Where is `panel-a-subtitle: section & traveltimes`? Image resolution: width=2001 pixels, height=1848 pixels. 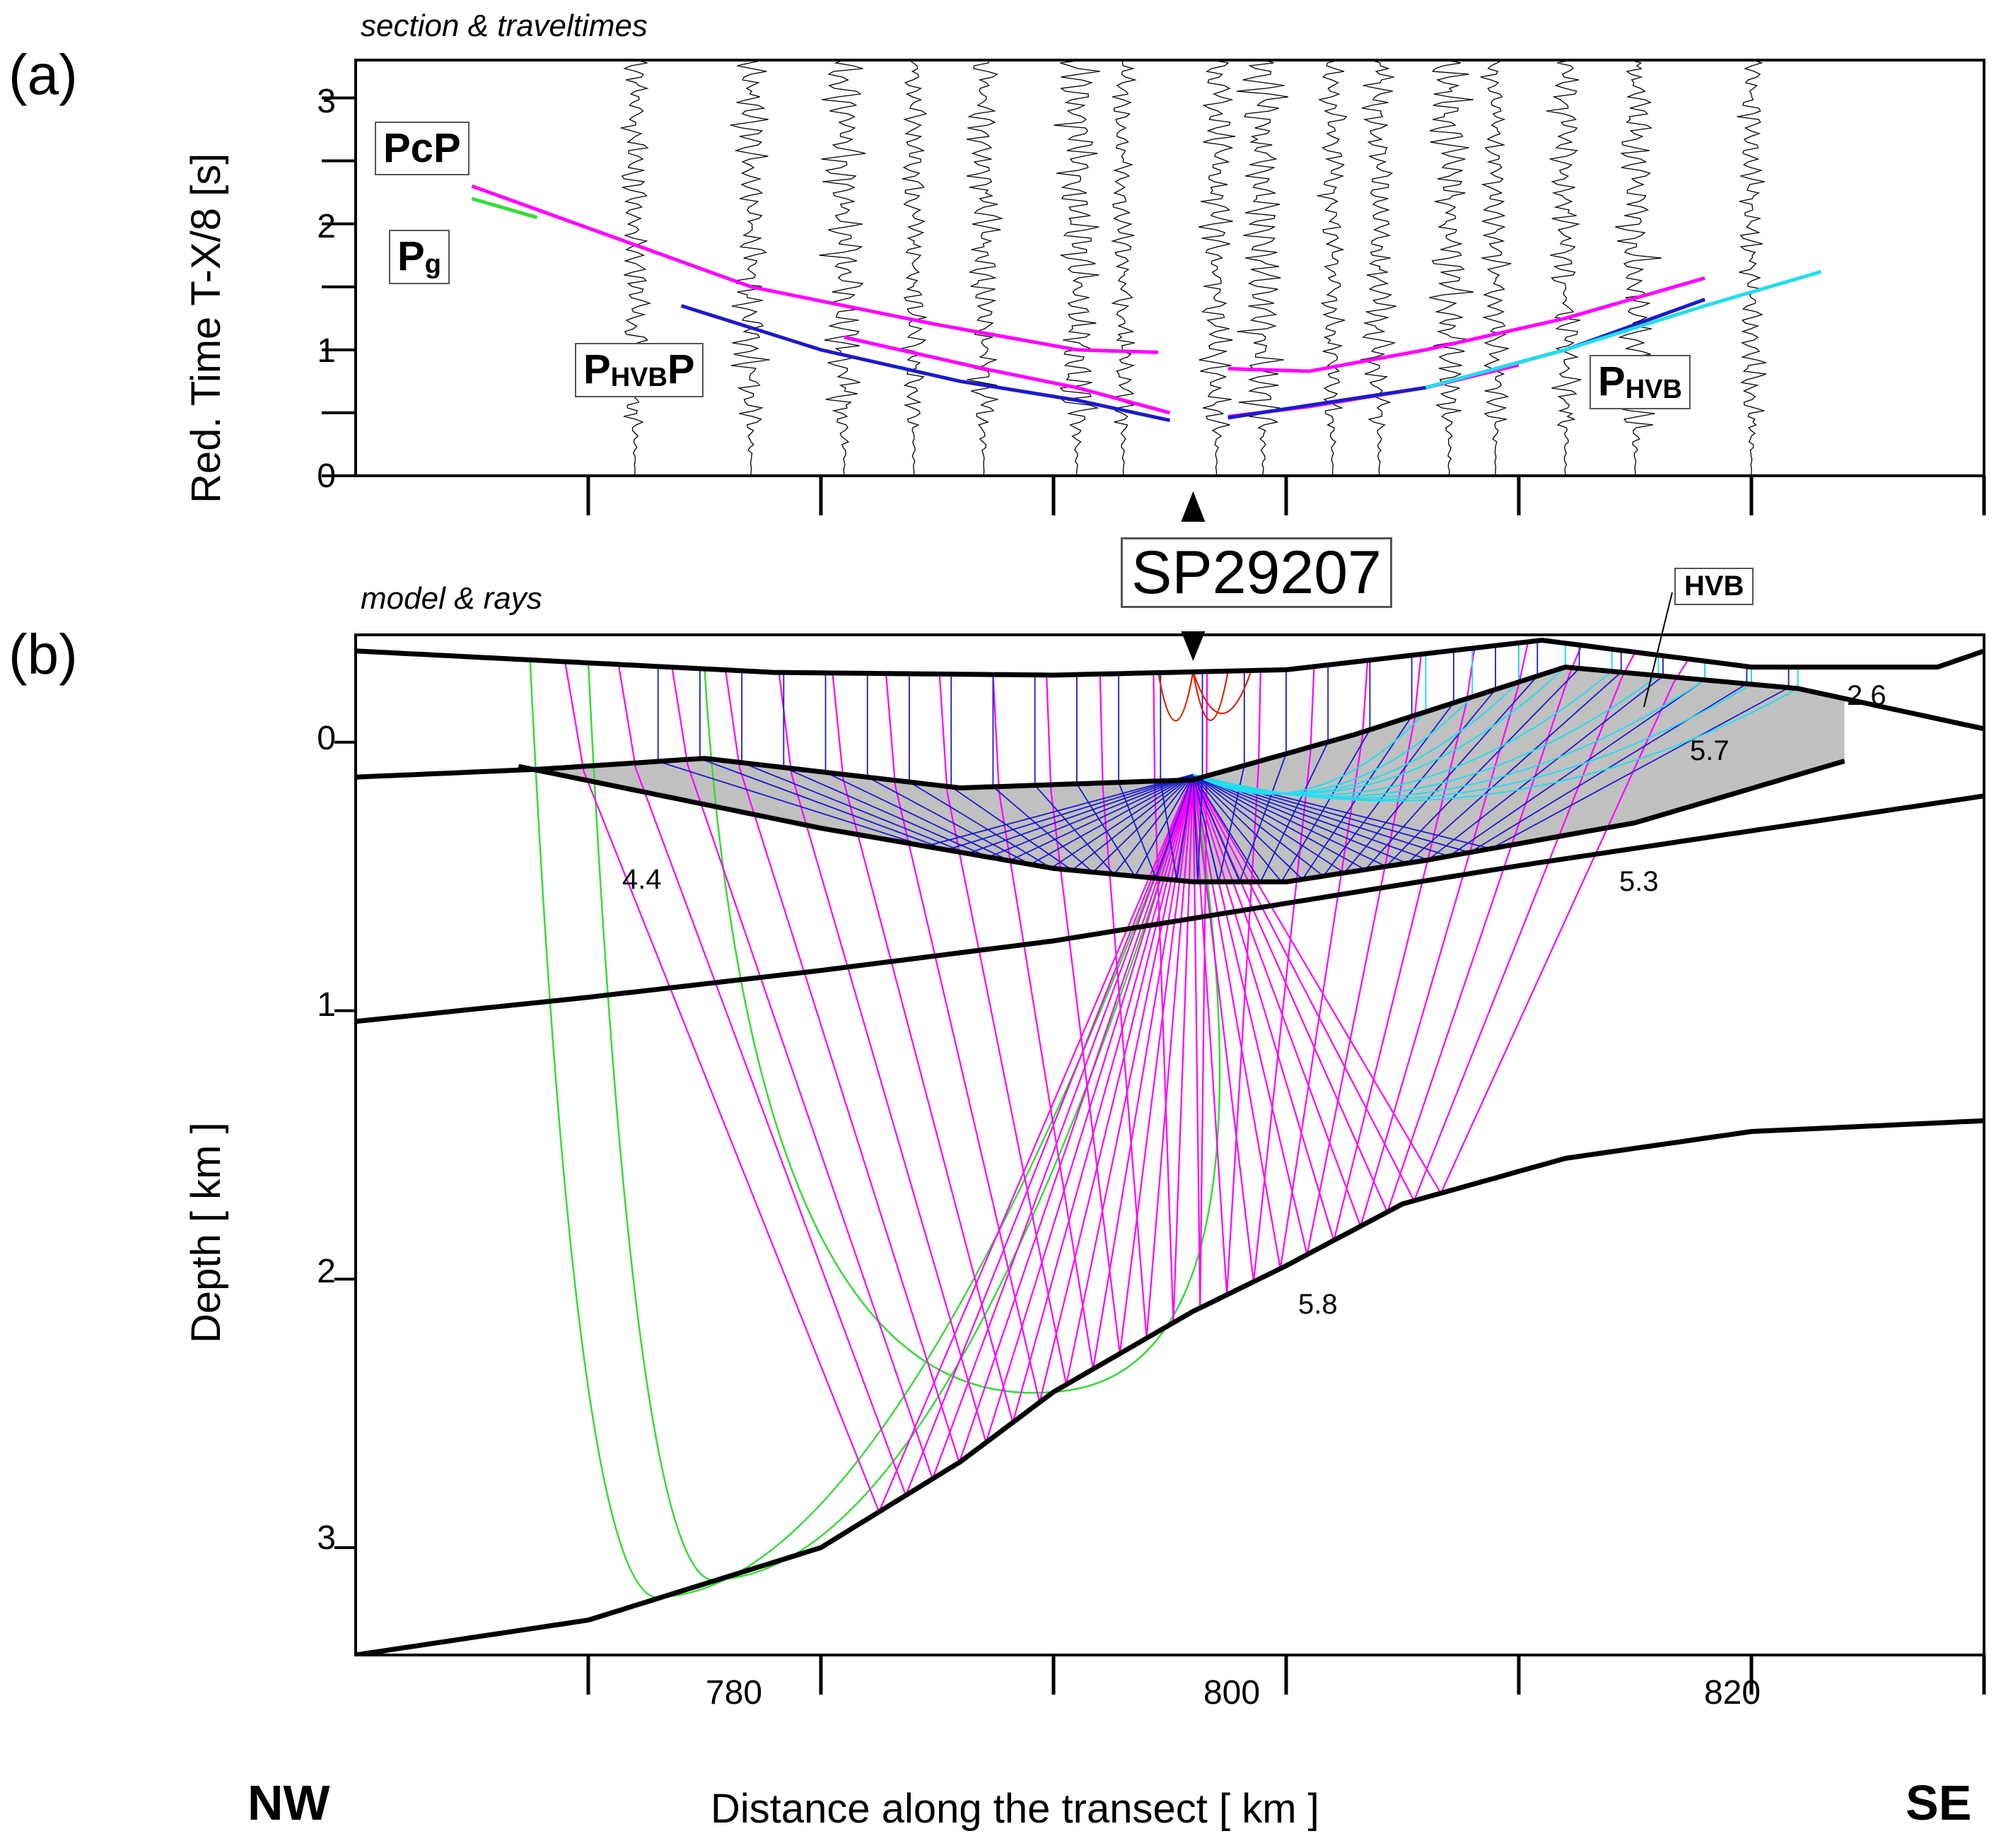 panel-a-subtitle: section & traveltimes is located at coordinates (504, 25).